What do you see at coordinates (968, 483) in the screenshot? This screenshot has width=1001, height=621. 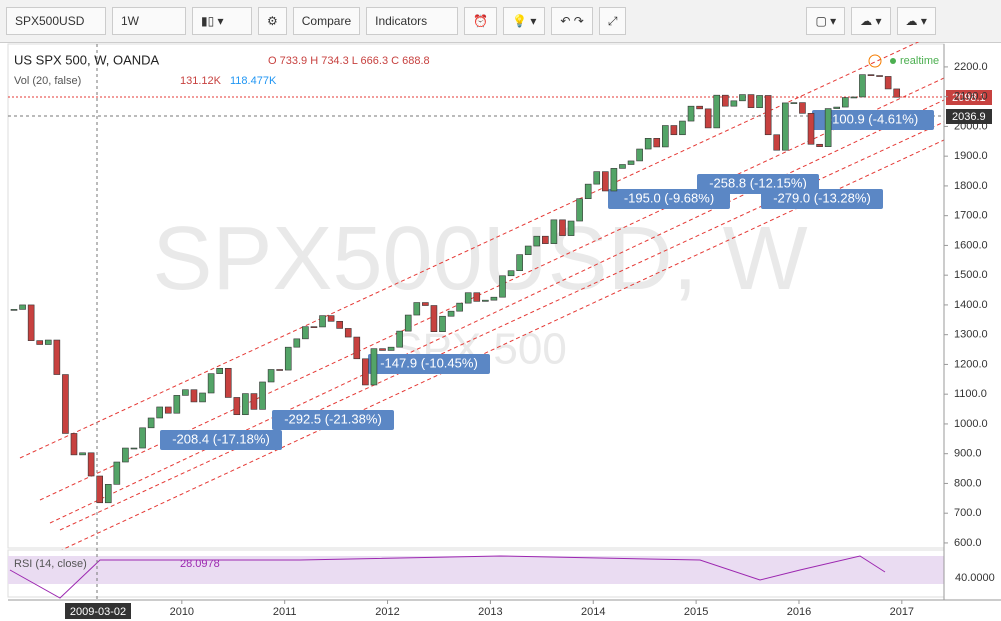 I see `y-tick-label: 800.0` at bounding box center [968, 483].